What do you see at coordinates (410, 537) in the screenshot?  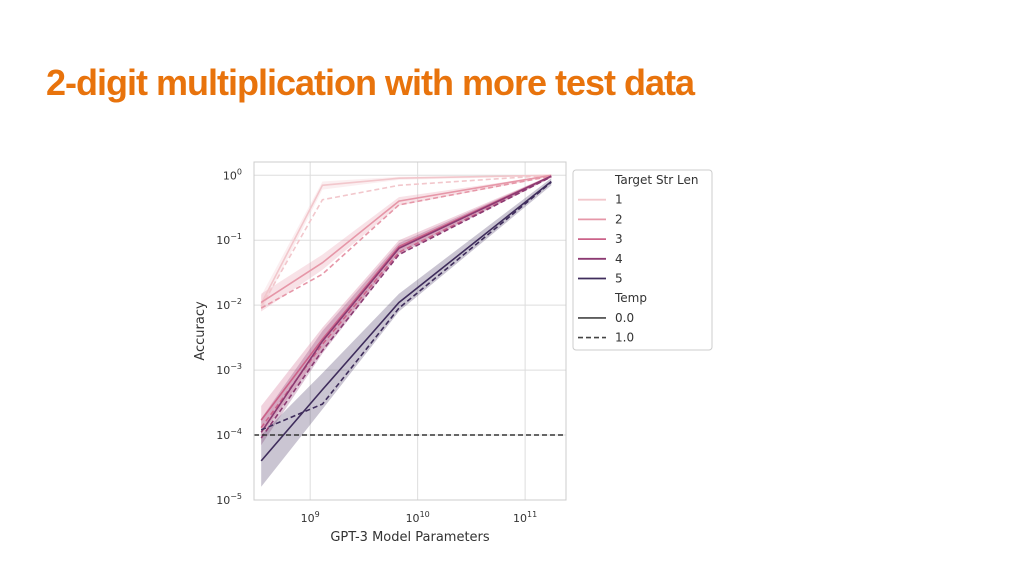 I see `x-axis-label: GPT-3 Model Parameters` at bounding box center [410, 537].